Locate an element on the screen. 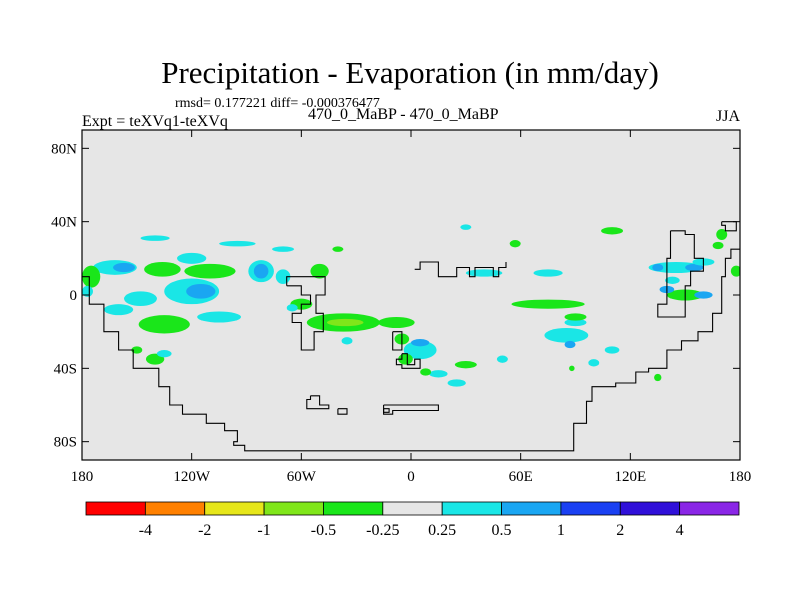 Image resolution: width=800 pixels, height=600 pixels. x-tick-label-1: 120W is located at coordinates (192, 477).